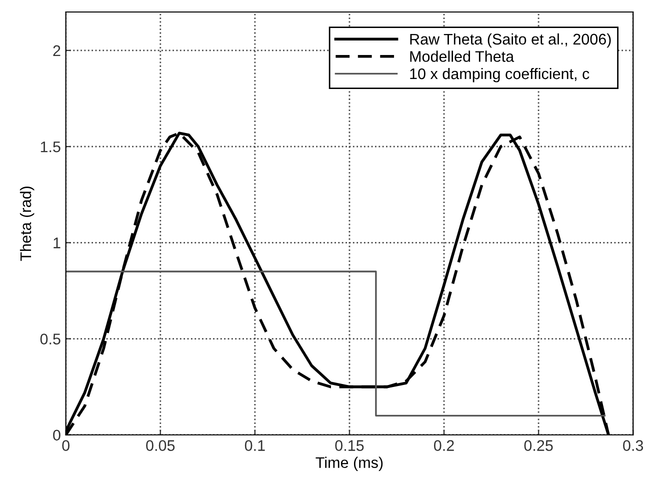 The image size is (652, 480). What do you see at coordinates (50, 147) in the screenshot?
I see `y-tick-label: 1.5` at bounding box center [50, 147].